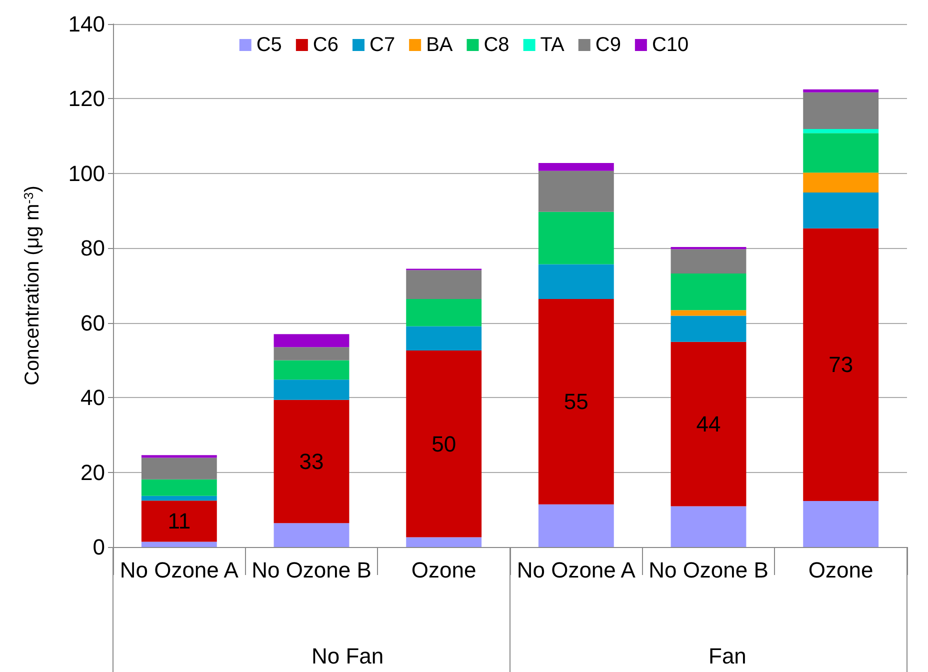 Image resolution: width=928 pixels, height=672 pixels. Describe the element at coordinates (576, 401) in the screenshot. I see `data-label: 55` at that location.